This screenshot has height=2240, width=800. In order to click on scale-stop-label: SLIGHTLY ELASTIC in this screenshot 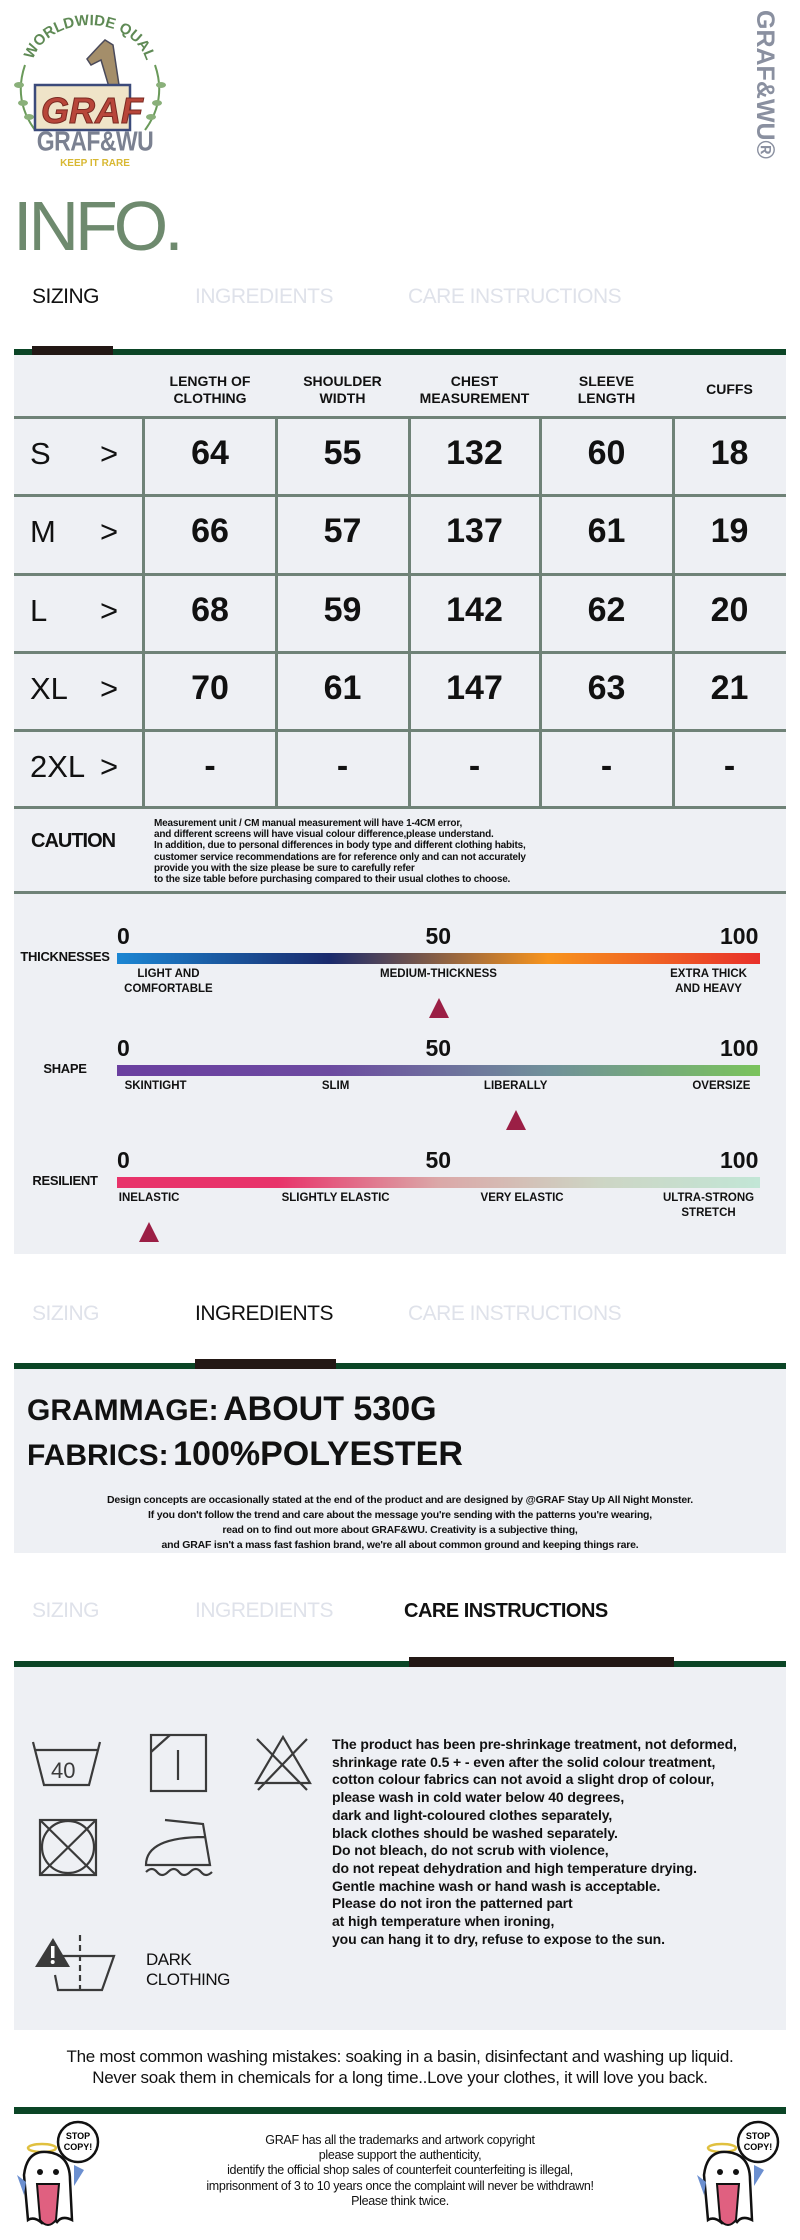, I will do `click(335, 1198)`.